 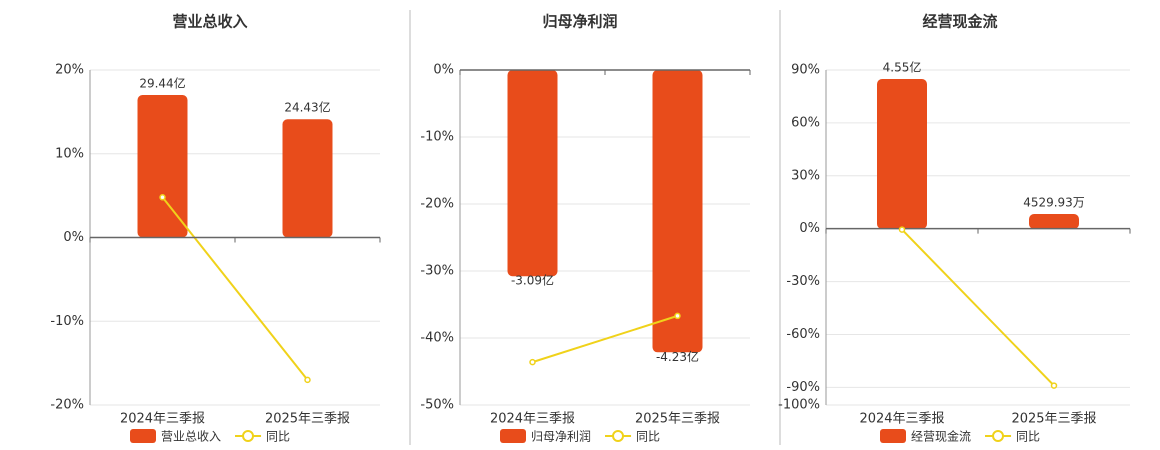 I want to click on y-tick-label: -60%, so click(x=803, y=334).